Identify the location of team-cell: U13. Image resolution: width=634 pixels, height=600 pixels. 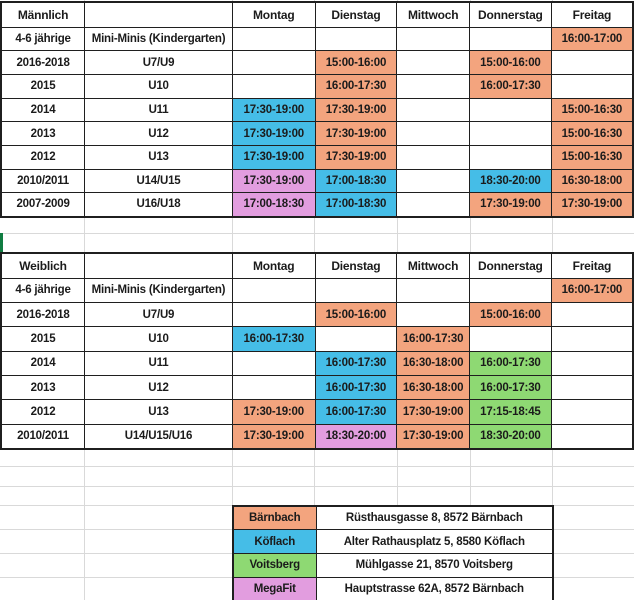
(158, 157).